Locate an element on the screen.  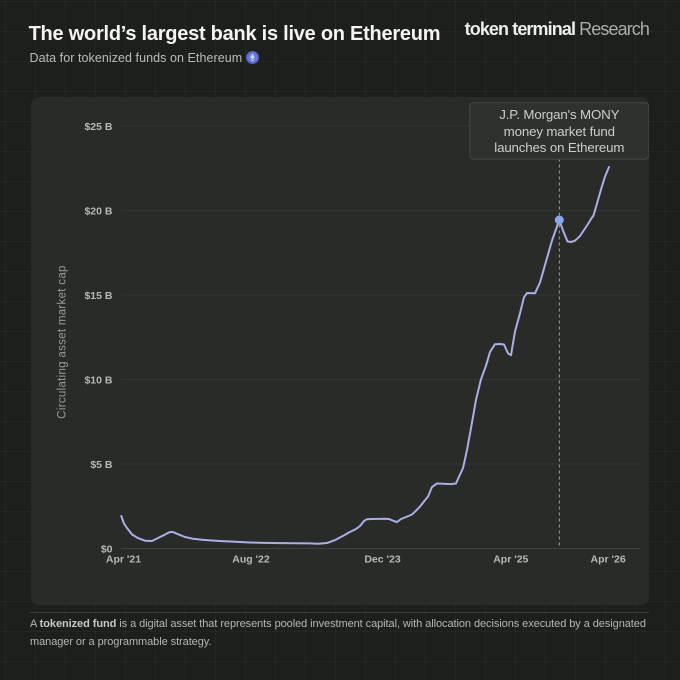
svg-text: $0 is located at coordinates (107, 550).